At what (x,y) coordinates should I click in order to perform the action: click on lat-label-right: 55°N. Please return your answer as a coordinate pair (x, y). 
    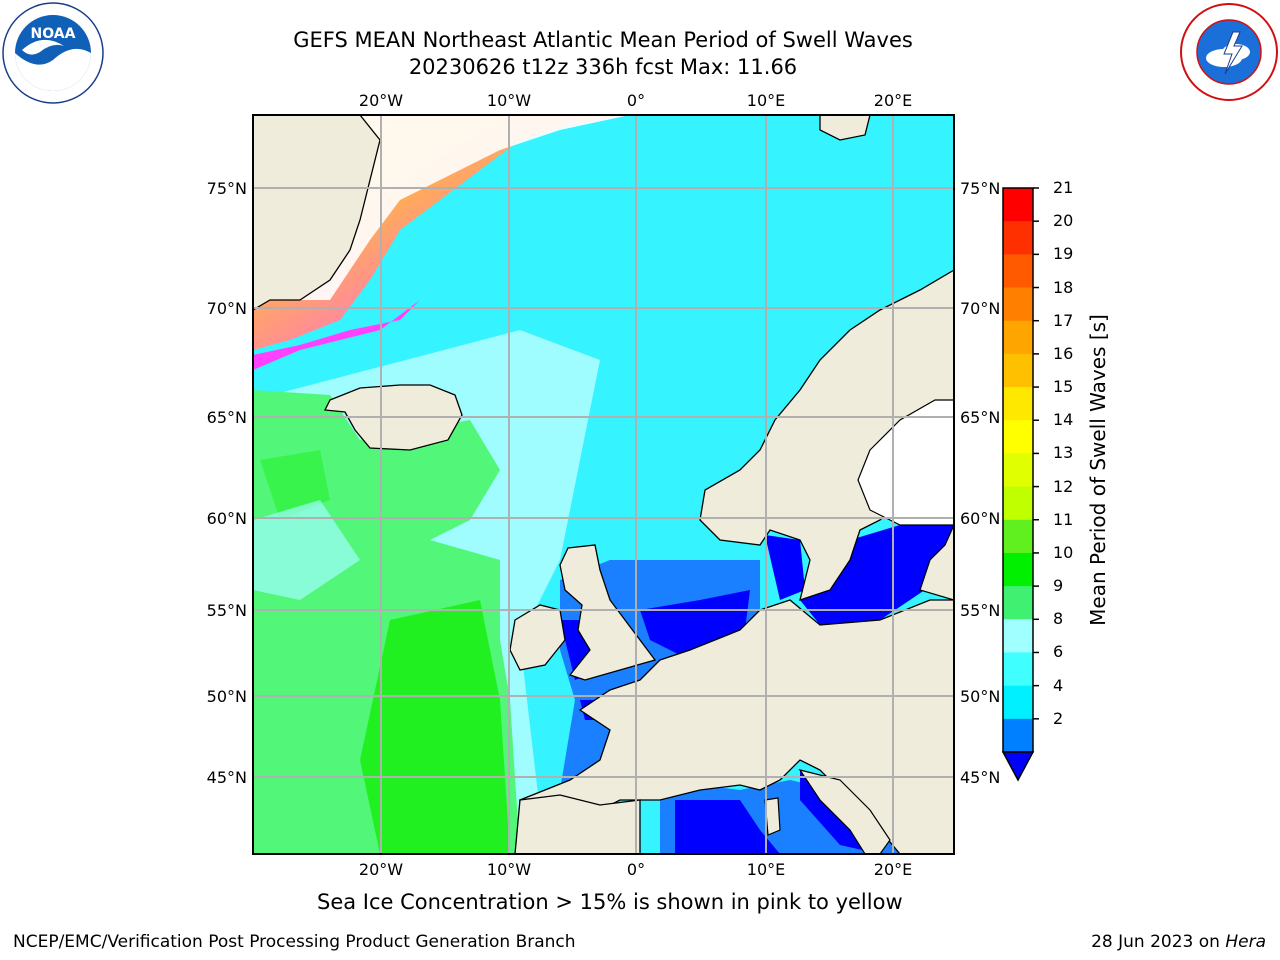
    Looking at the image, I should click on (980, 610).